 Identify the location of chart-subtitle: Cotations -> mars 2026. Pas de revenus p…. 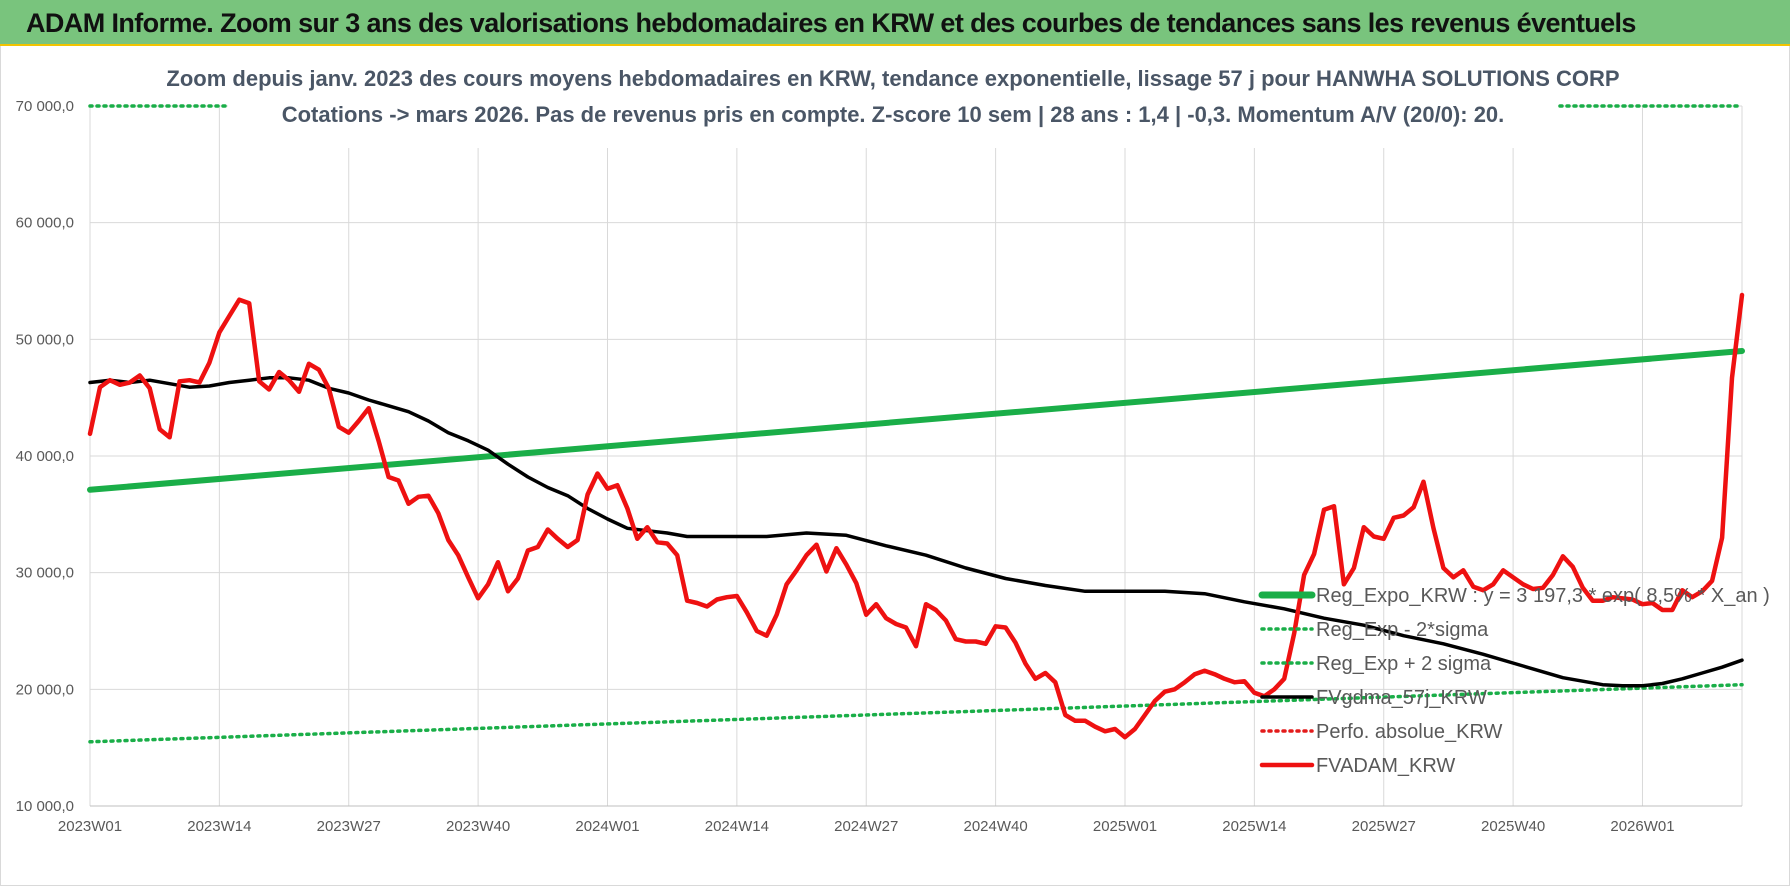
(893, 114).